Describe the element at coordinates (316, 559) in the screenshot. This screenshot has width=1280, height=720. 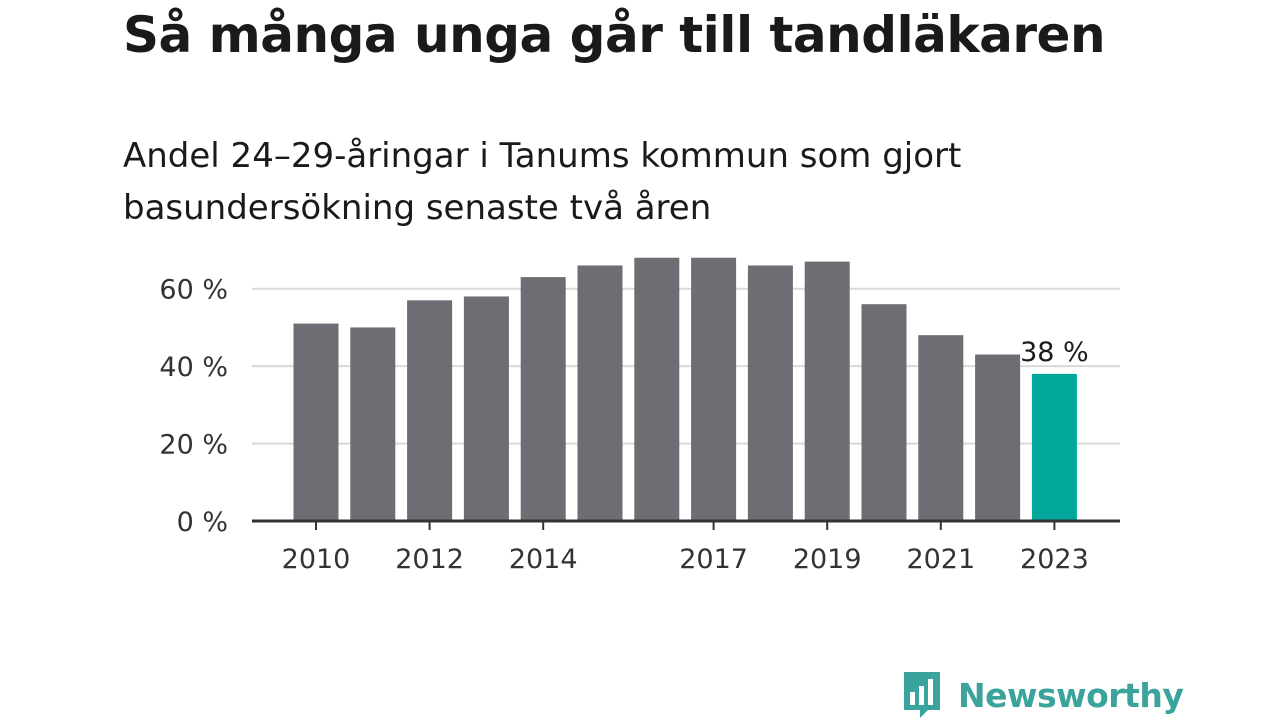
I see `x-tick-label: 2010` at that location.